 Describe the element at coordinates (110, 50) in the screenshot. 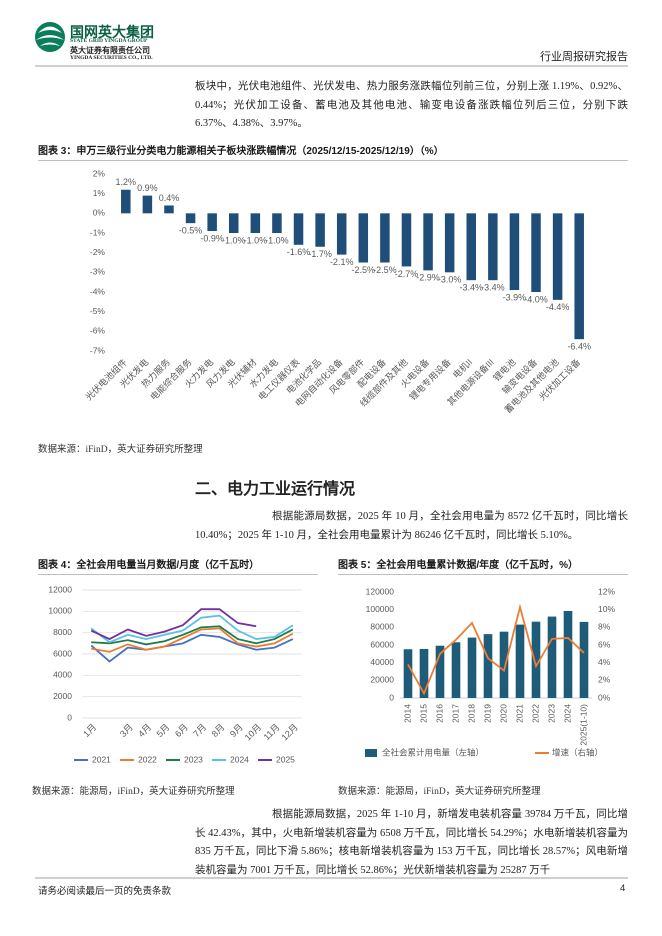

I see `securities-name: 英大证券有限责任公司` at that location.